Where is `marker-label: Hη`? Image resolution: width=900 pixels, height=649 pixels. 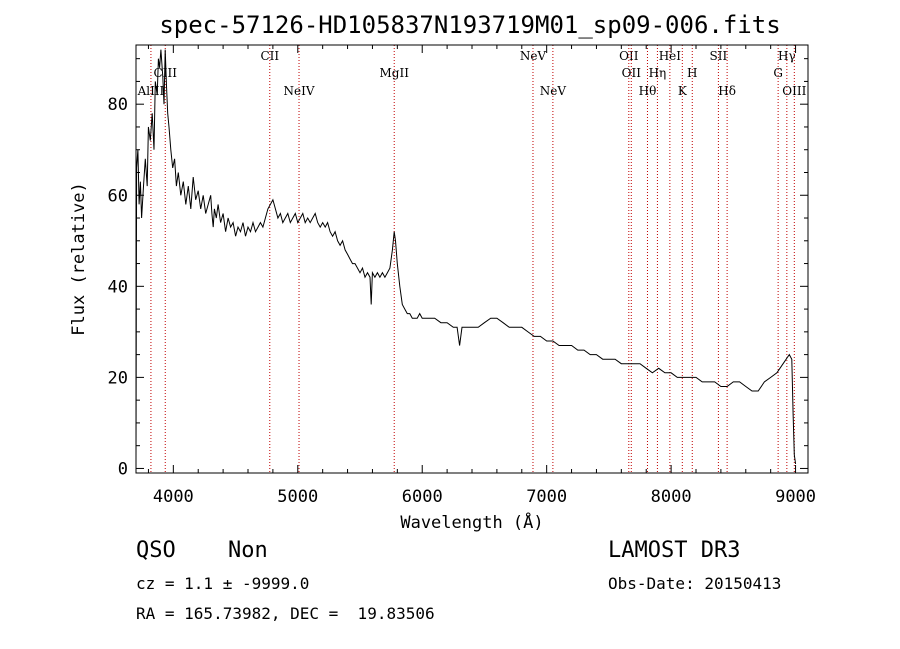 marker-label: Hη is located at coordinates (658, 73).